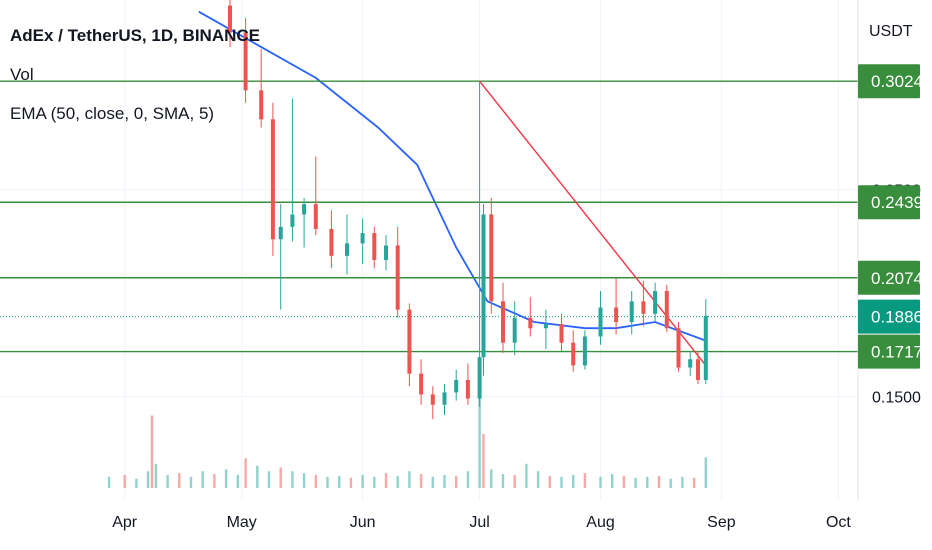  I want to click on time-axis: Apr May Jun Jul Aug Sep Oct, so click(466, 525).